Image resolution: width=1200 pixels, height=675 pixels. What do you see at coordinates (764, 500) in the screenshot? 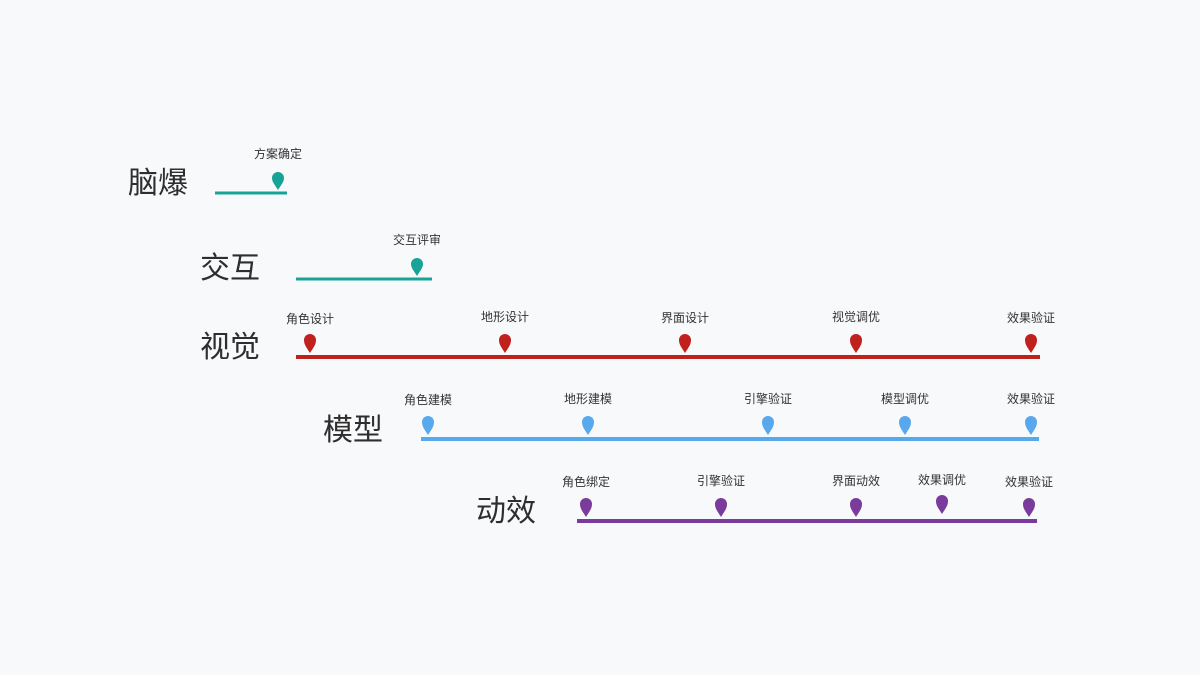
I see `row-motion: 动效 角色绑定 引擎验证 界面动效 效果调优 效果验证` at bounding box center [764, 500].